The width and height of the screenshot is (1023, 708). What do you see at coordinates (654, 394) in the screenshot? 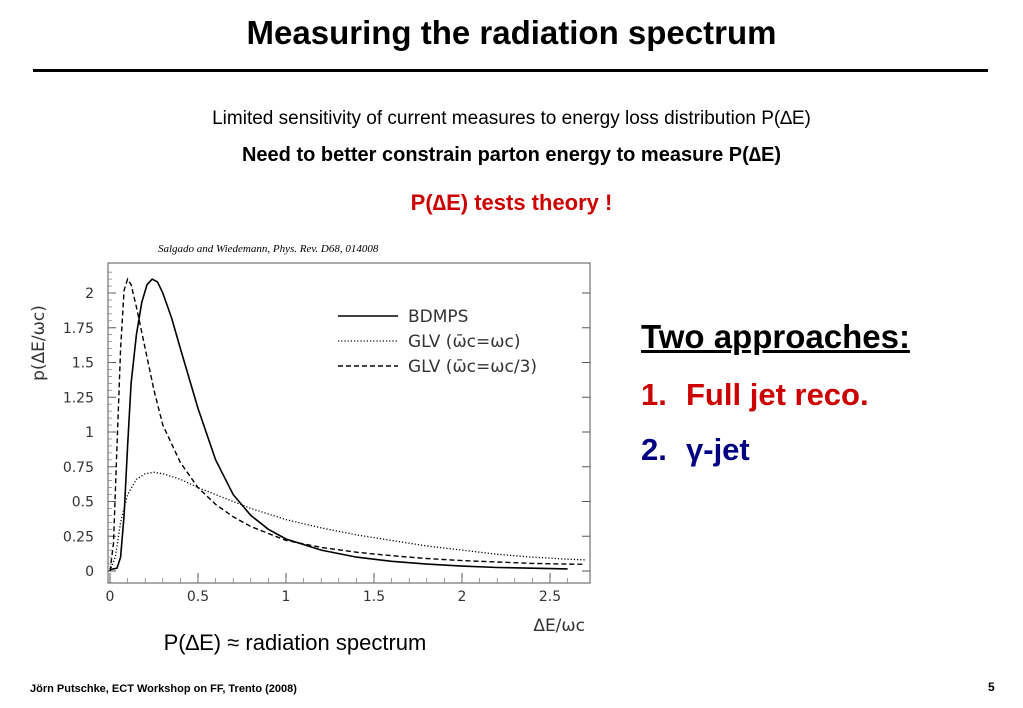
I see `approach-item-number: 1.` at bounding box center [654, 394].